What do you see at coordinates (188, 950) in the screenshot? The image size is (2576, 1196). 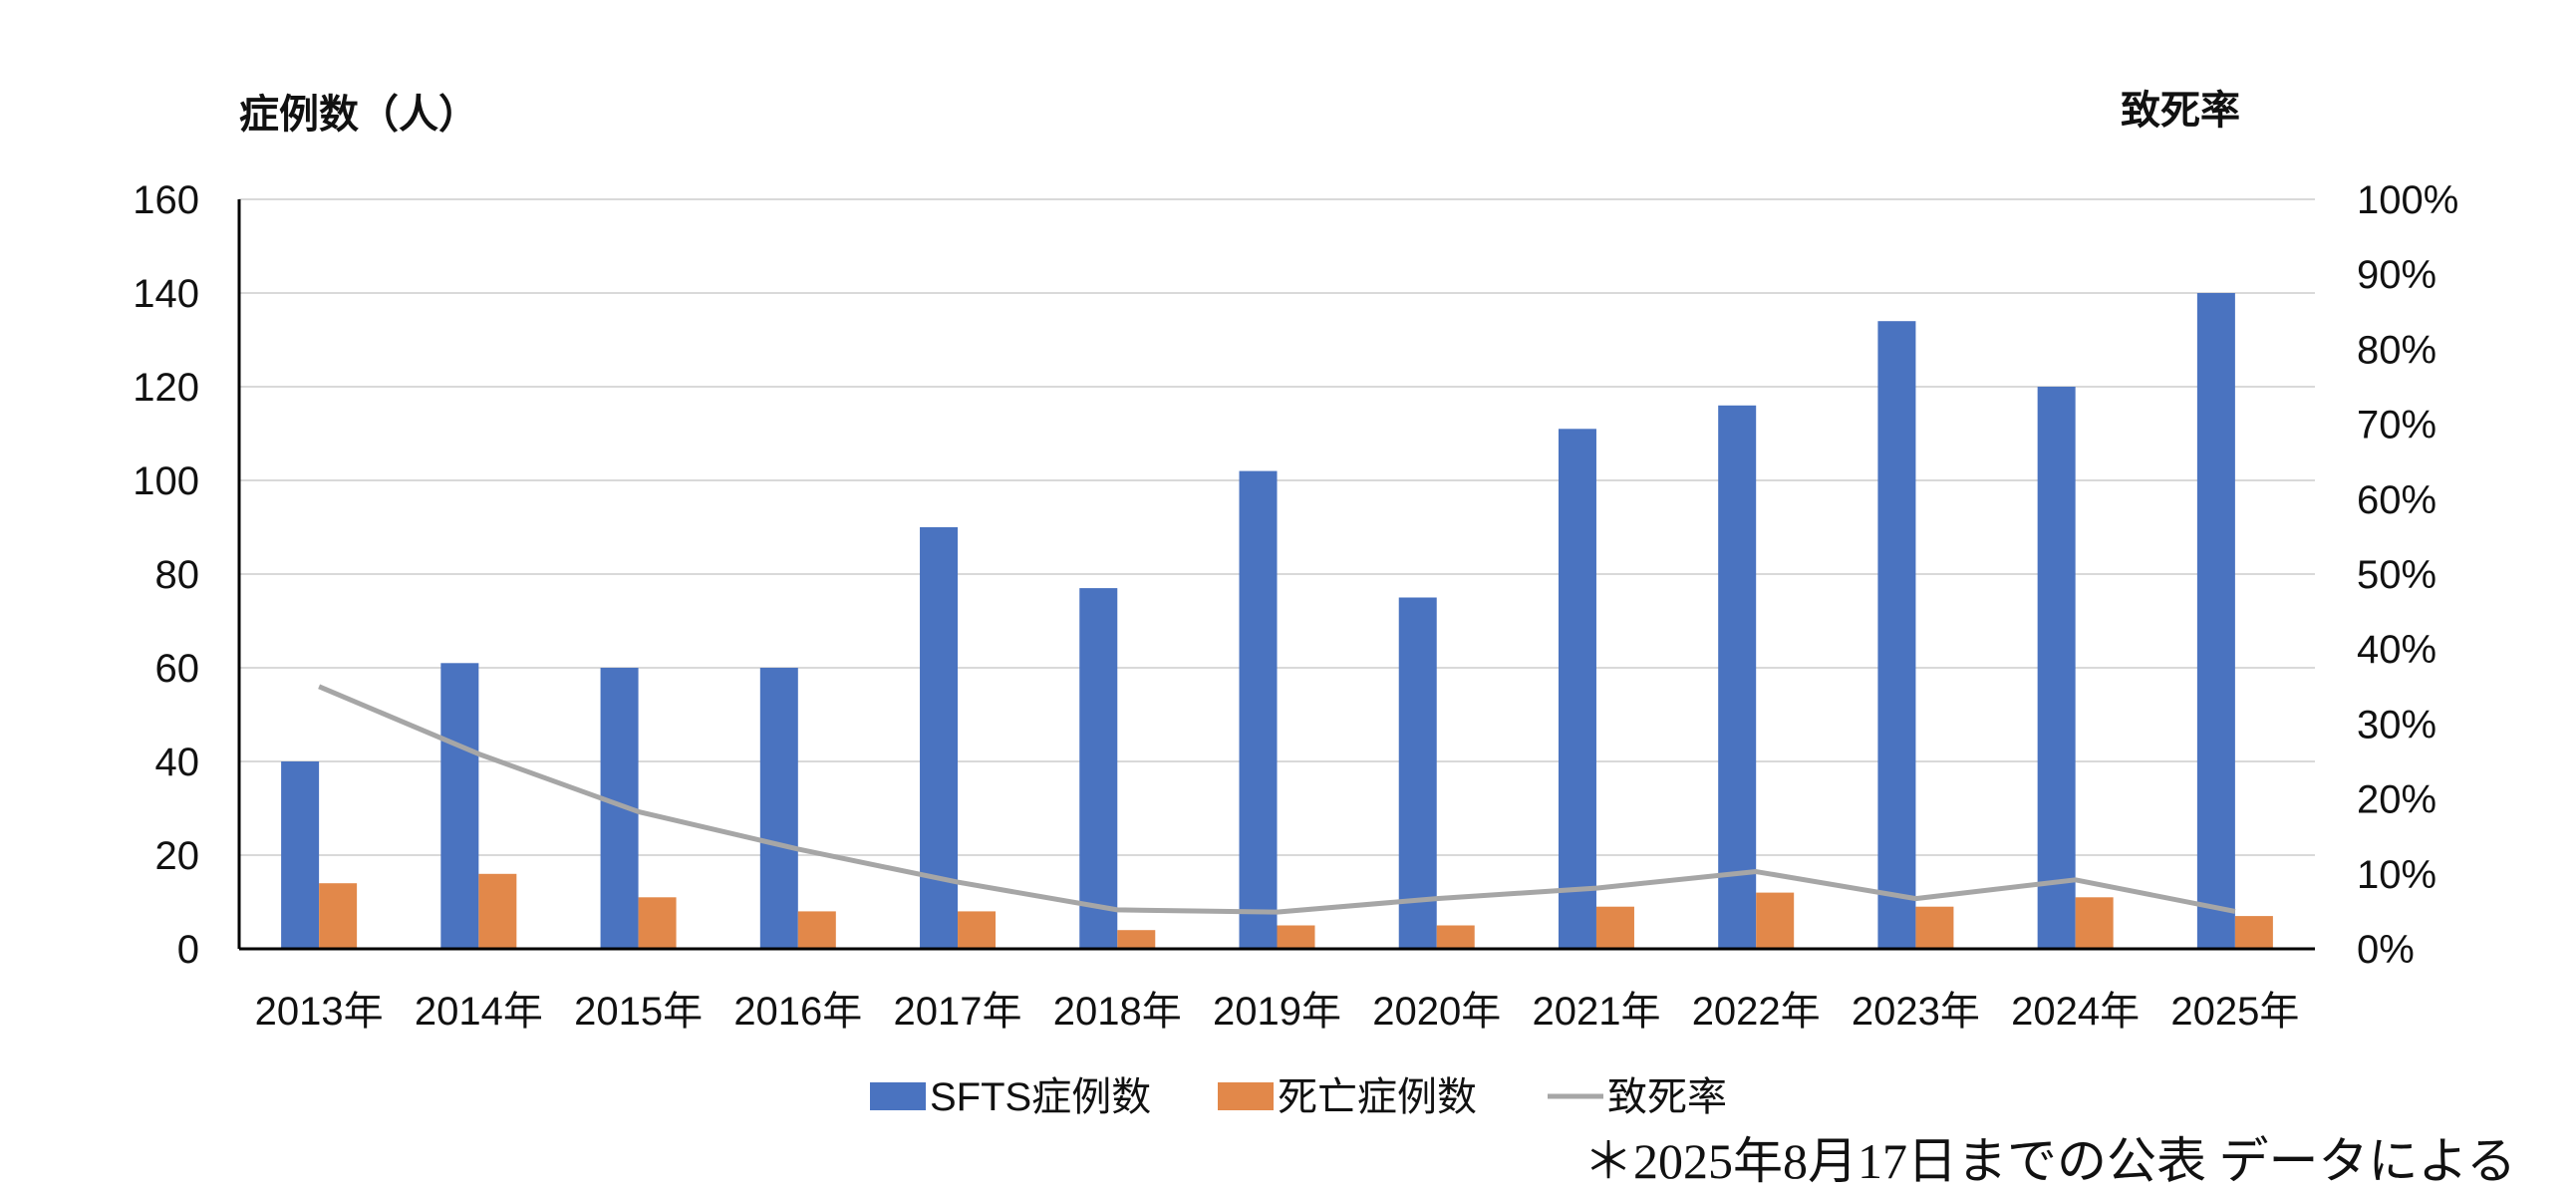 I see `y-tick-label: 0` at bounding box center [188, 950].